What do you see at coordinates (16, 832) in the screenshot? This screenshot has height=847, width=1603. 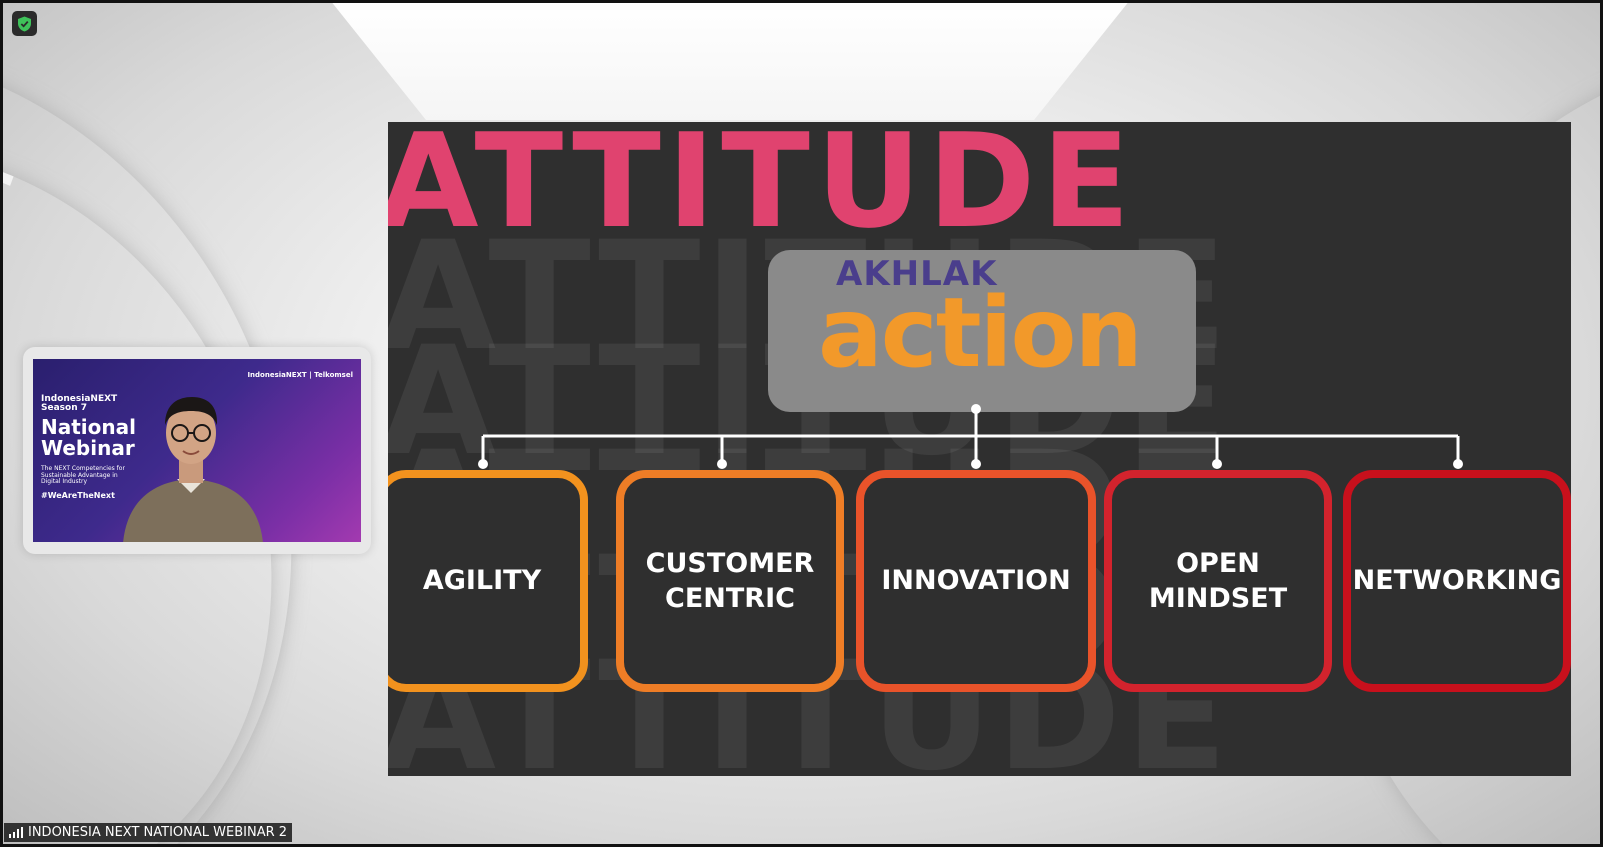 I see `signal-bars-icon` at bounding box center [16, 832].